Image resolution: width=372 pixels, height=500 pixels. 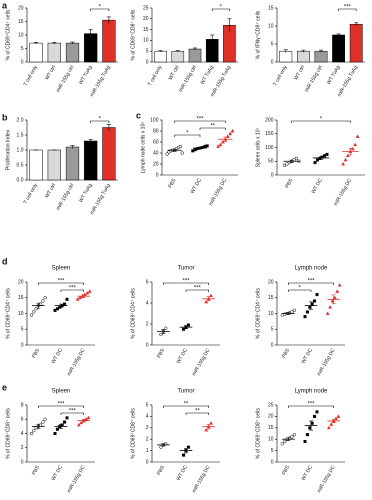 I want to click on chart-title: Lymph node, so click(x=311, y=392).